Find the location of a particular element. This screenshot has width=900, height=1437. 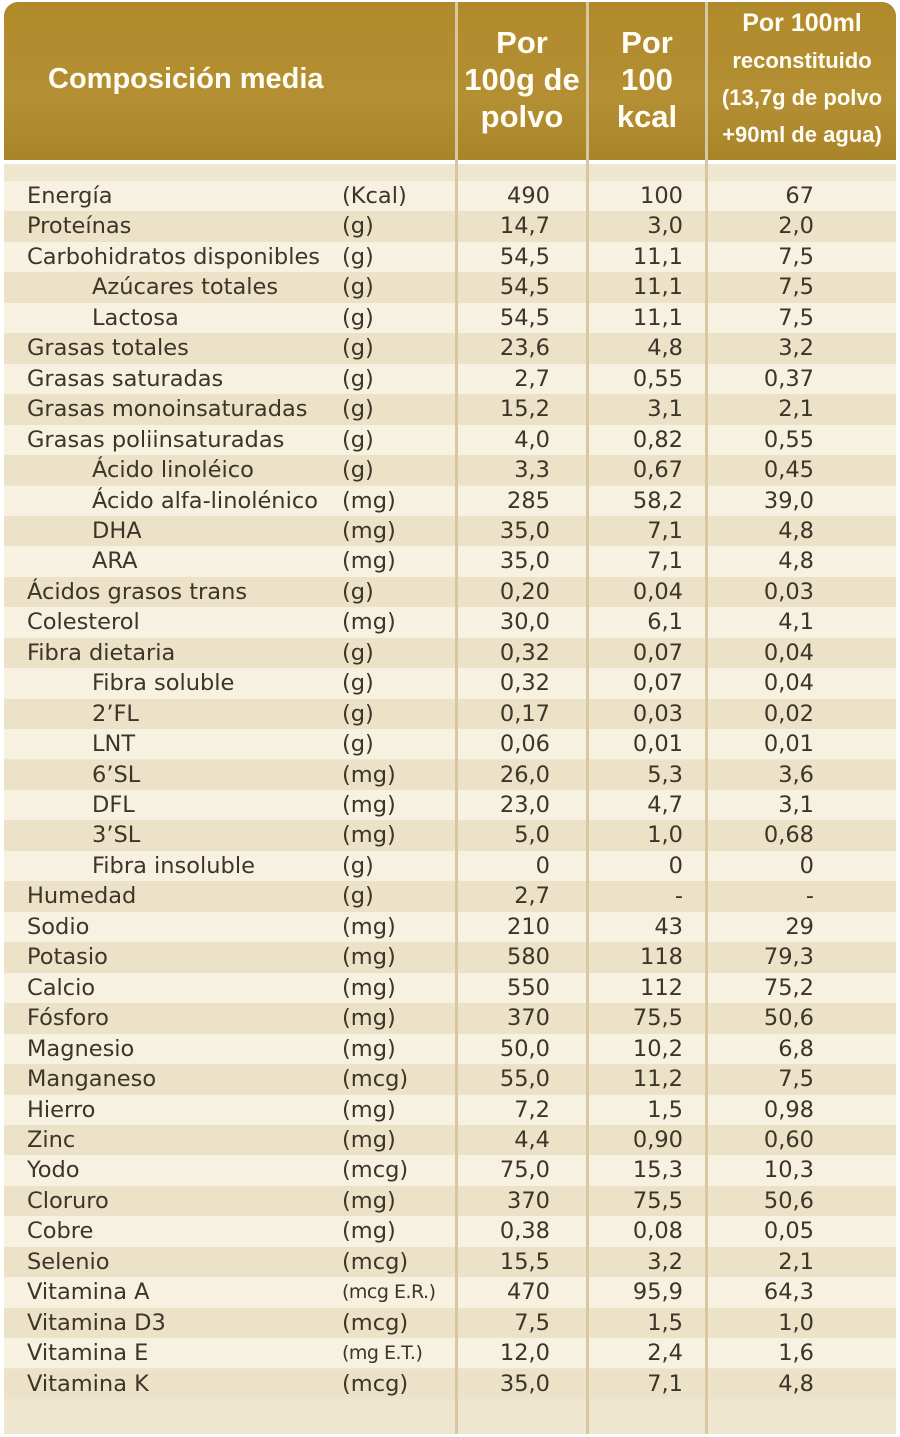

table-row: Proteínas (g) 14,7 3,0 2,0 is located at coordinates (450, 226).